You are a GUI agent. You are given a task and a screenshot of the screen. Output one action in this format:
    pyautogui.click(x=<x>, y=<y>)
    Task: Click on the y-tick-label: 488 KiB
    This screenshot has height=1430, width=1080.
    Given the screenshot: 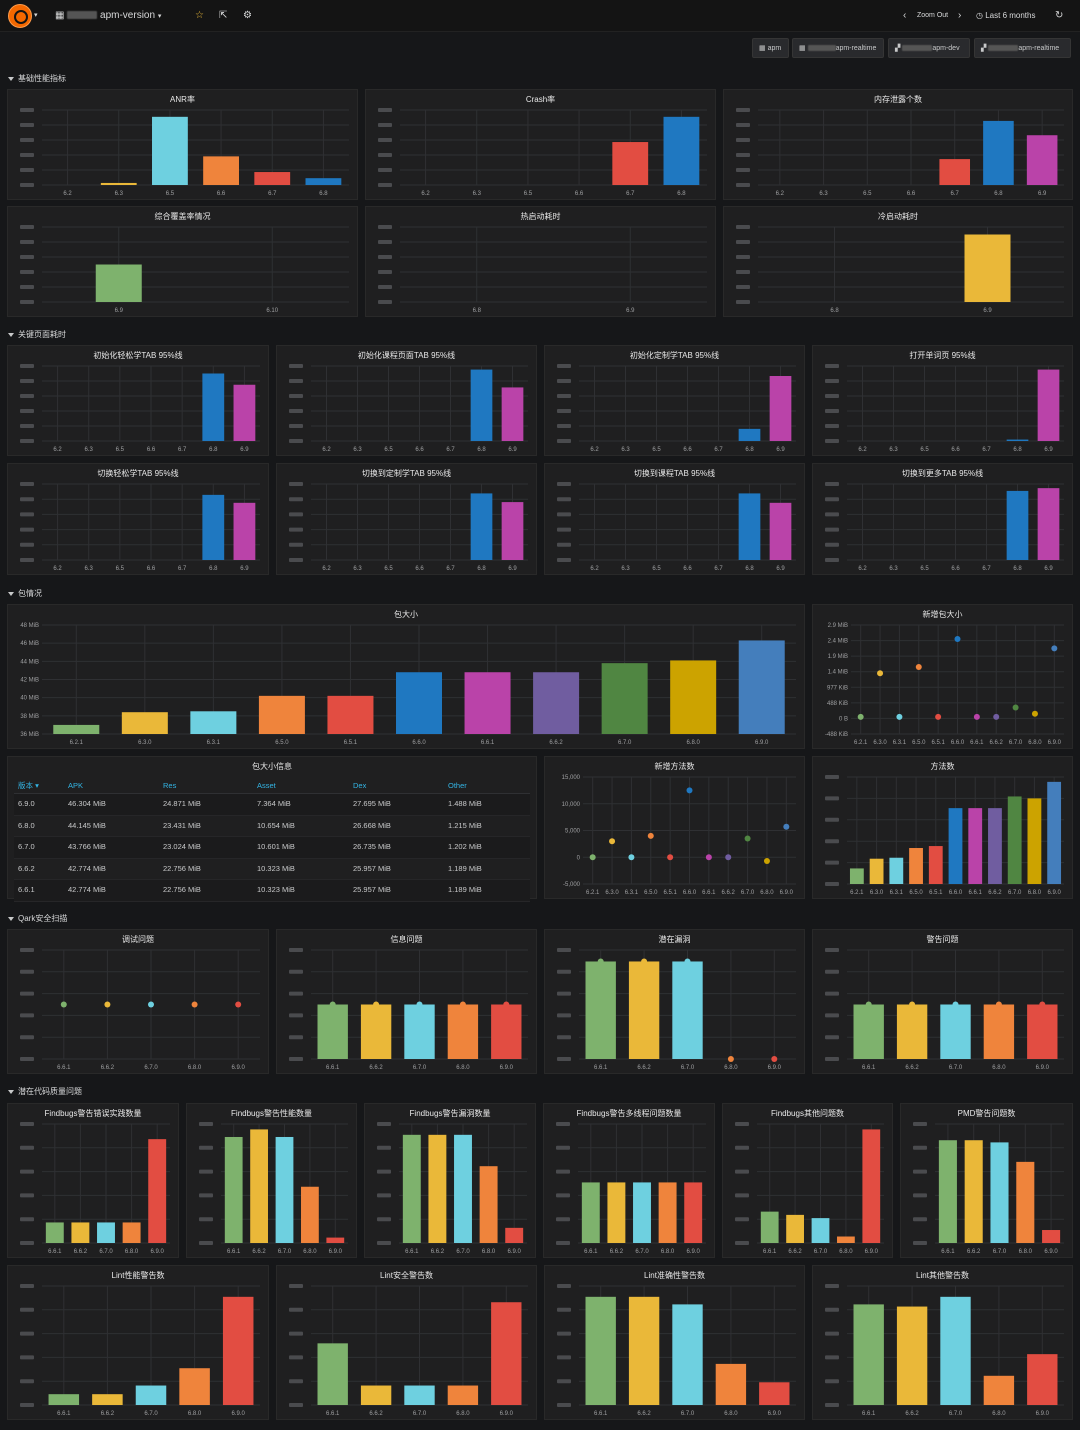 What is the action you would take?
    pyautogui.click(x=837, y=704)
    